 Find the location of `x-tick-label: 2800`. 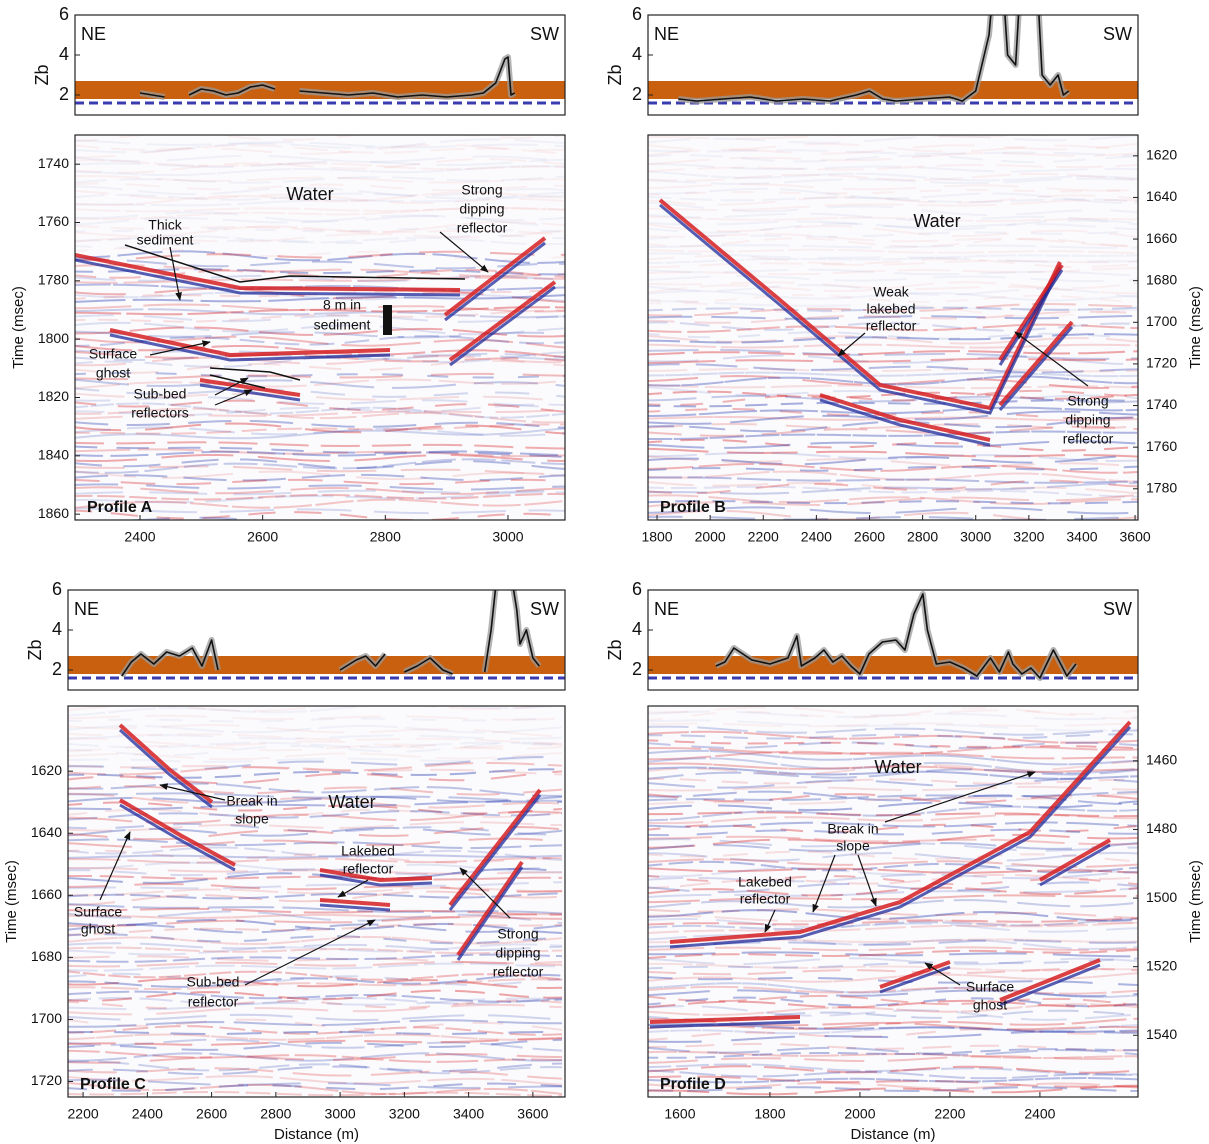

x-tick-label: 2800 is located at coordinates (275, 1114).